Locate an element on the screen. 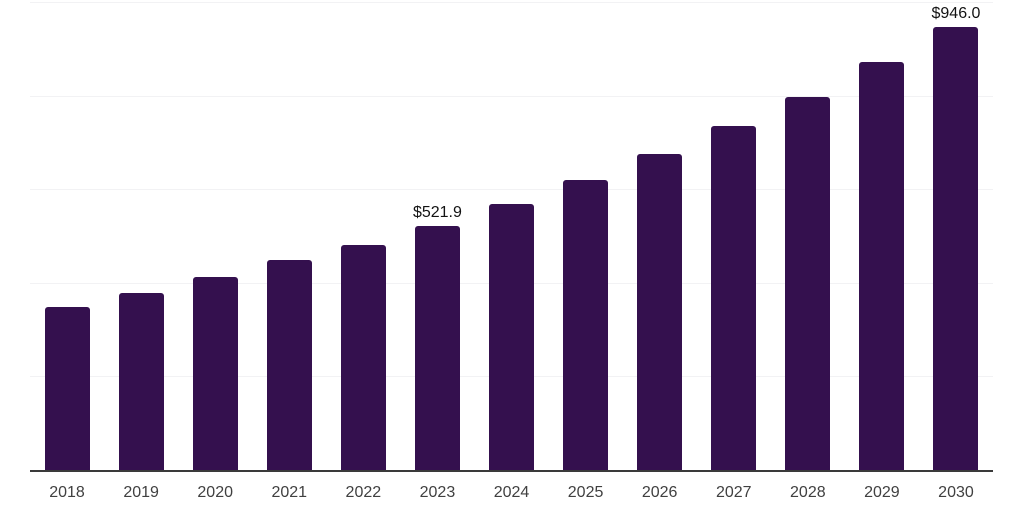  bar-2030 is located at coordinates (956, 248).